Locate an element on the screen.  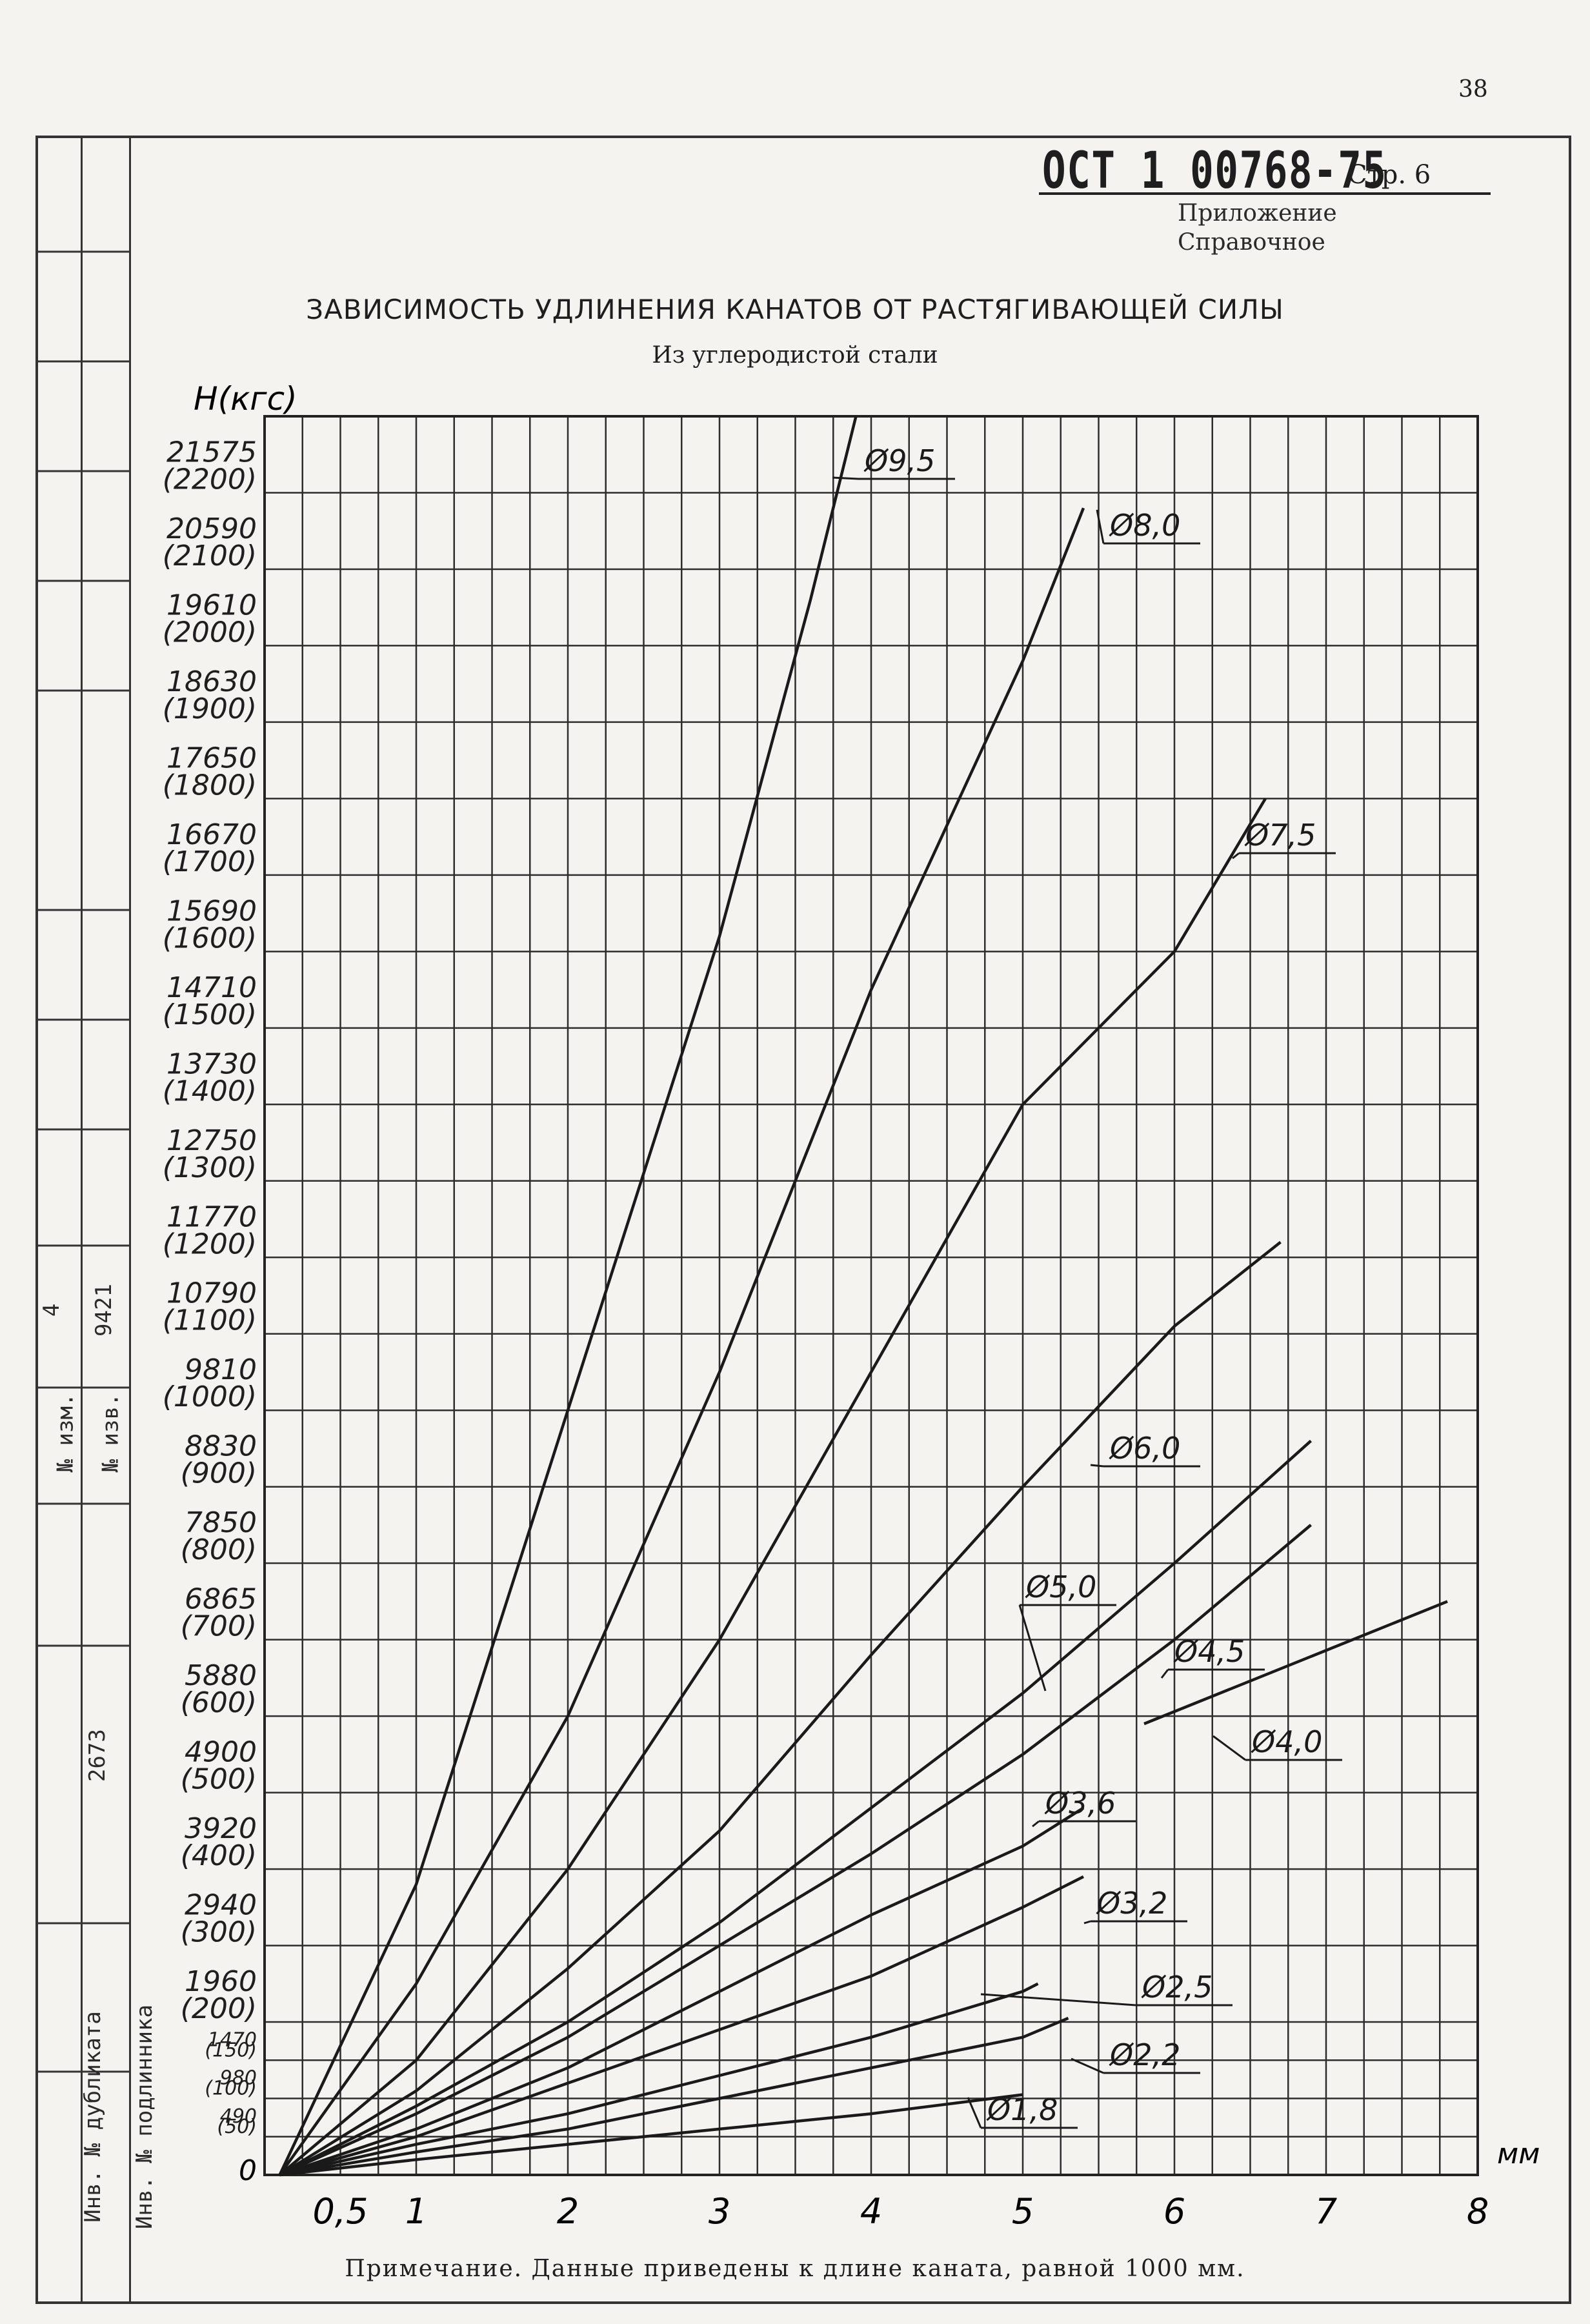
series-label: Ø4,0 is located at coordinates (1286, 1741).